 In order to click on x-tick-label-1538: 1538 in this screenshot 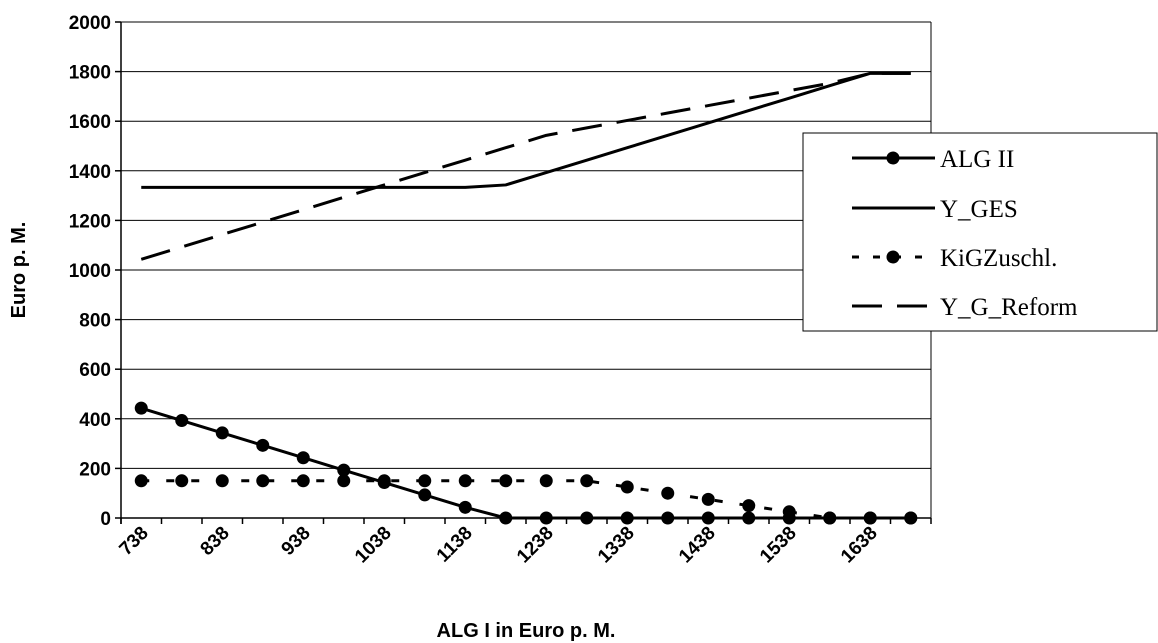, I will do `click(778, 545)`.